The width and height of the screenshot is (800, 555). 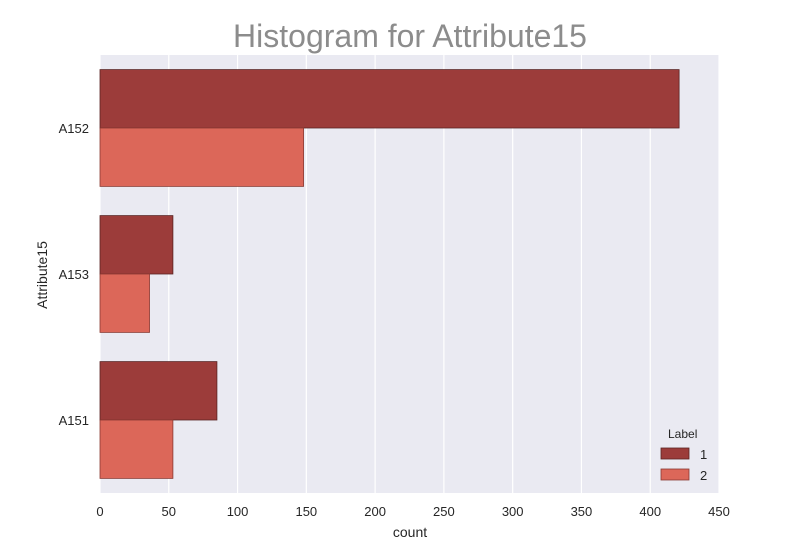 I want to click on y-tick-label: A153, so click(x=74, y=274).